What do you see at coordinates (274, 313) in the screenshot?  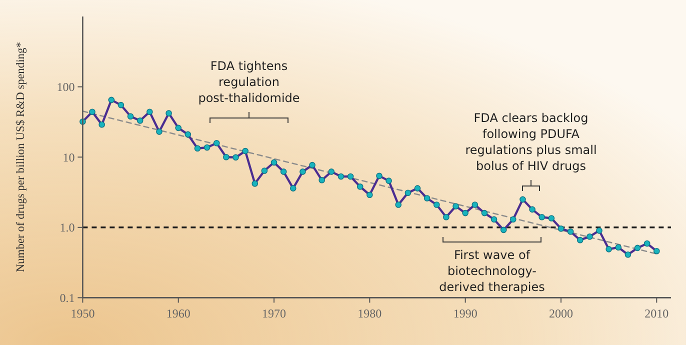 I see `x-tick-label: 1970` at bounding box center [274, 313].